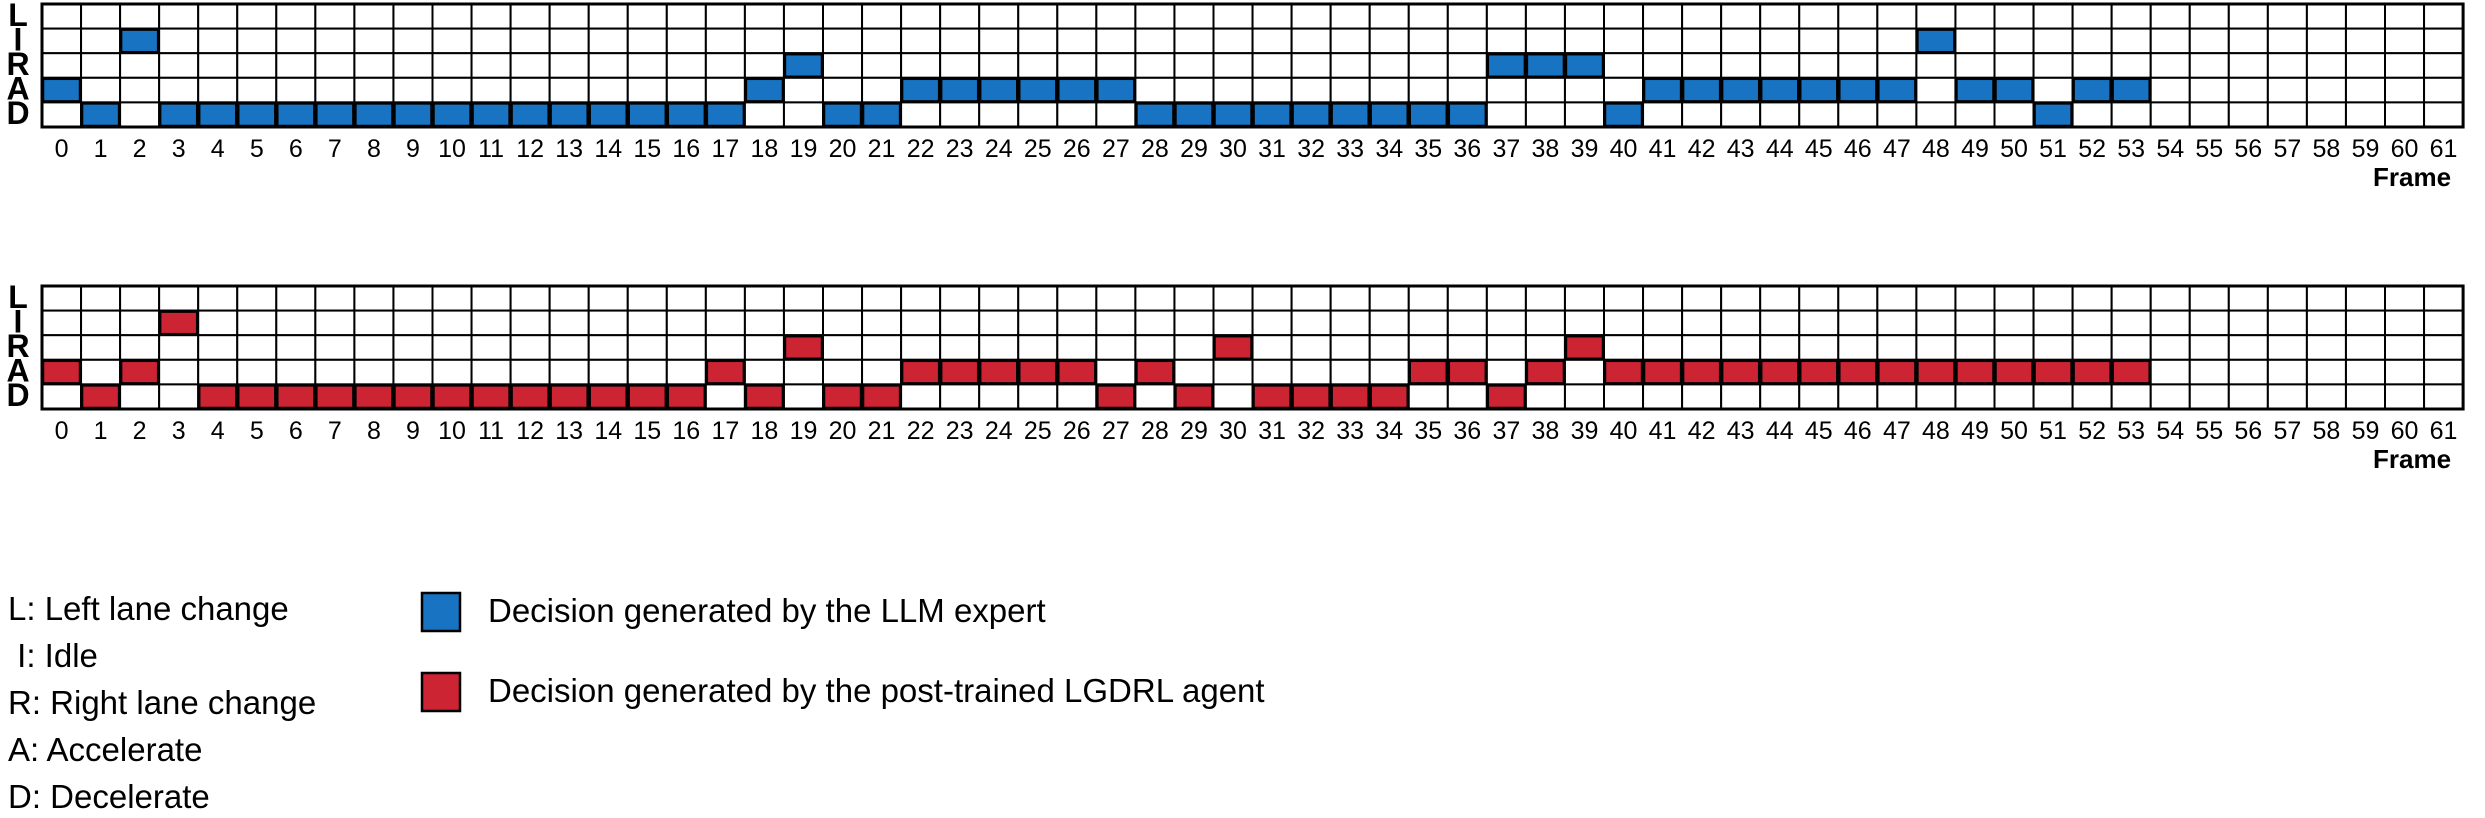 The height and width of the screenshot is (818, 2485). What do you see at coordinates (1116, 149) in the screenshot?
I see `tick-label: 27` at bounding box center [1116, 149].